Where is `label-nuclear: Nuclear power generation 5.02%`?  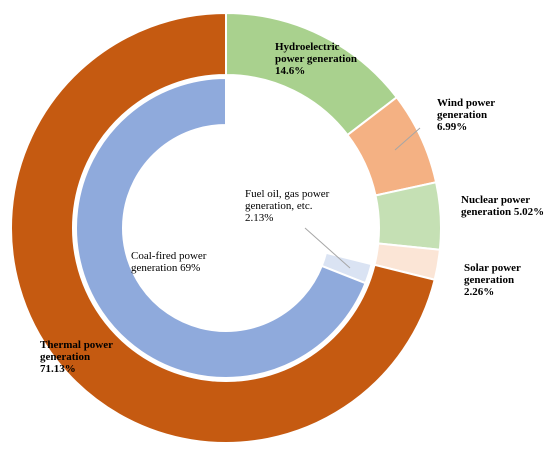 label-nuclear: Nuclear power generation 5.02% is located at coordinates (502, 206).